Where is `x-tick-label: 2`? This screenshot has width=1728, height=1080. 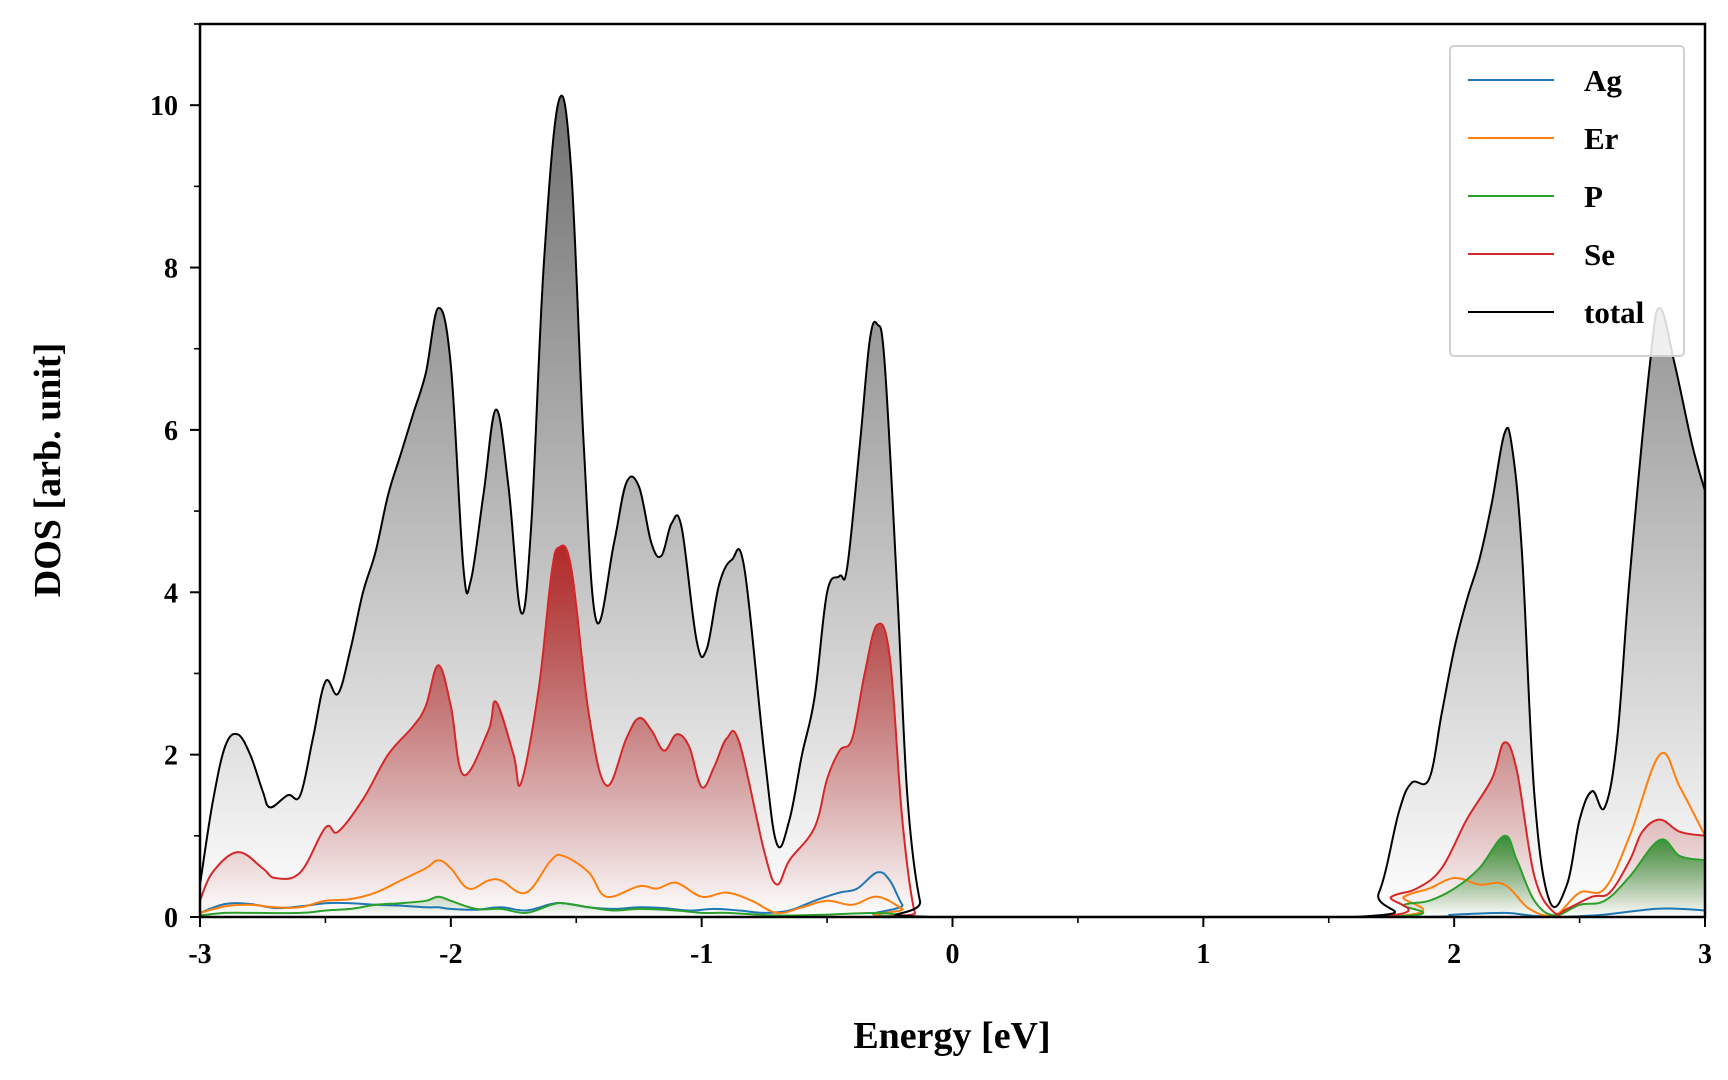
x-tick-label: 2 is located at coordinates (1454, 954).